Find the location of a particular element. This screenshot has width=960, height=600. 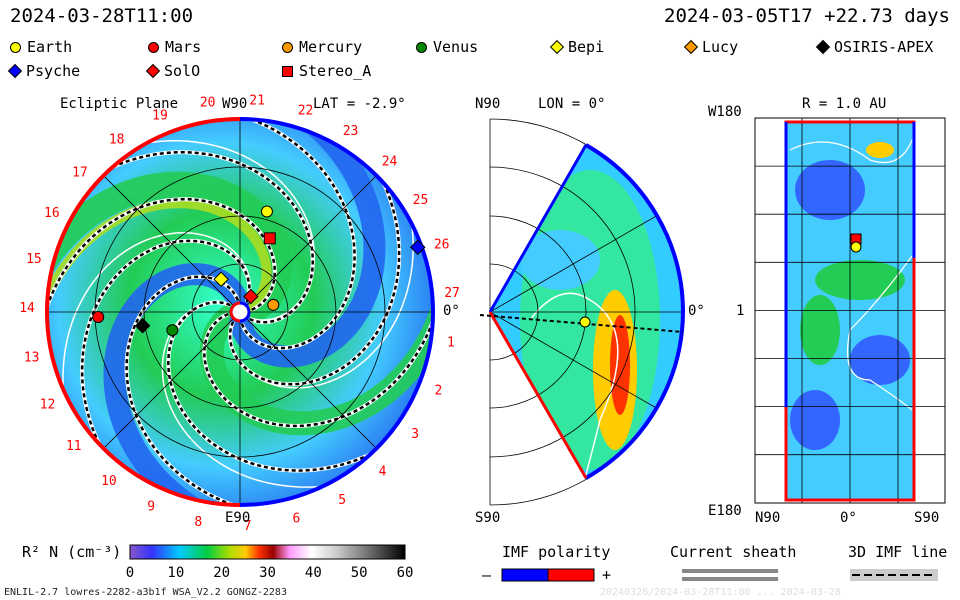

square-marker-icon is located at coordinates (287, 71).